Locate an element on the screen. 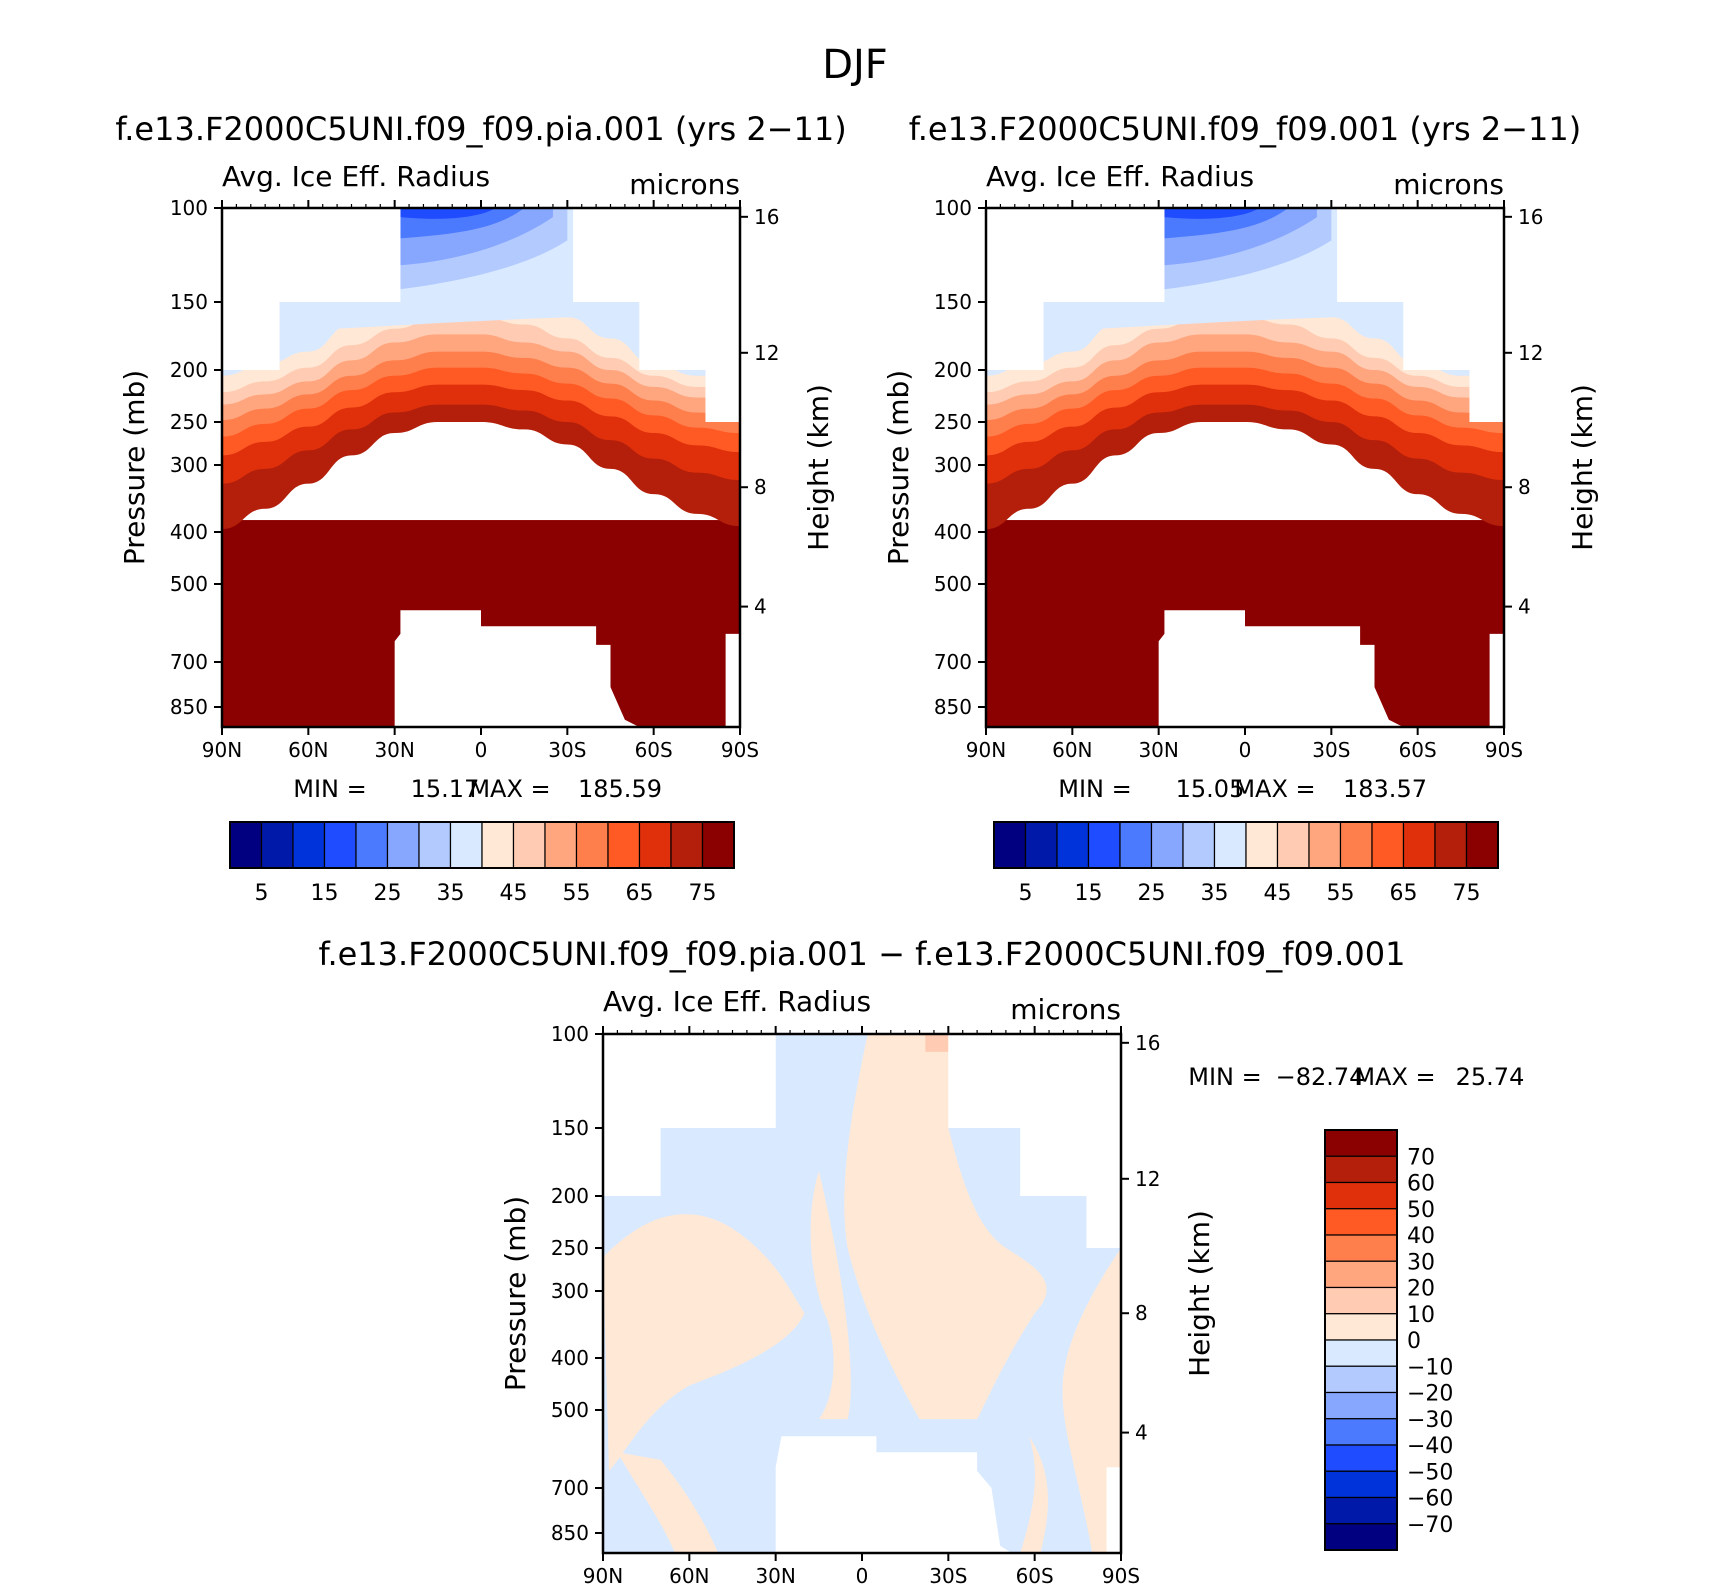 The width and height of the screenshot is (1710, 1586). colorbar-label-0: 70 is located at coordinates (1421, 1157).